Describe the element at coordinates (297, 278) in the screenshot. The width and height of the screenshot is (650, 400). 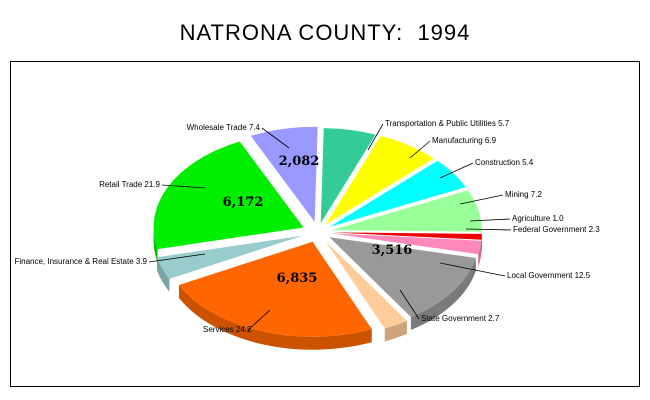
I see `slice-value-services: 6,835` at that location.